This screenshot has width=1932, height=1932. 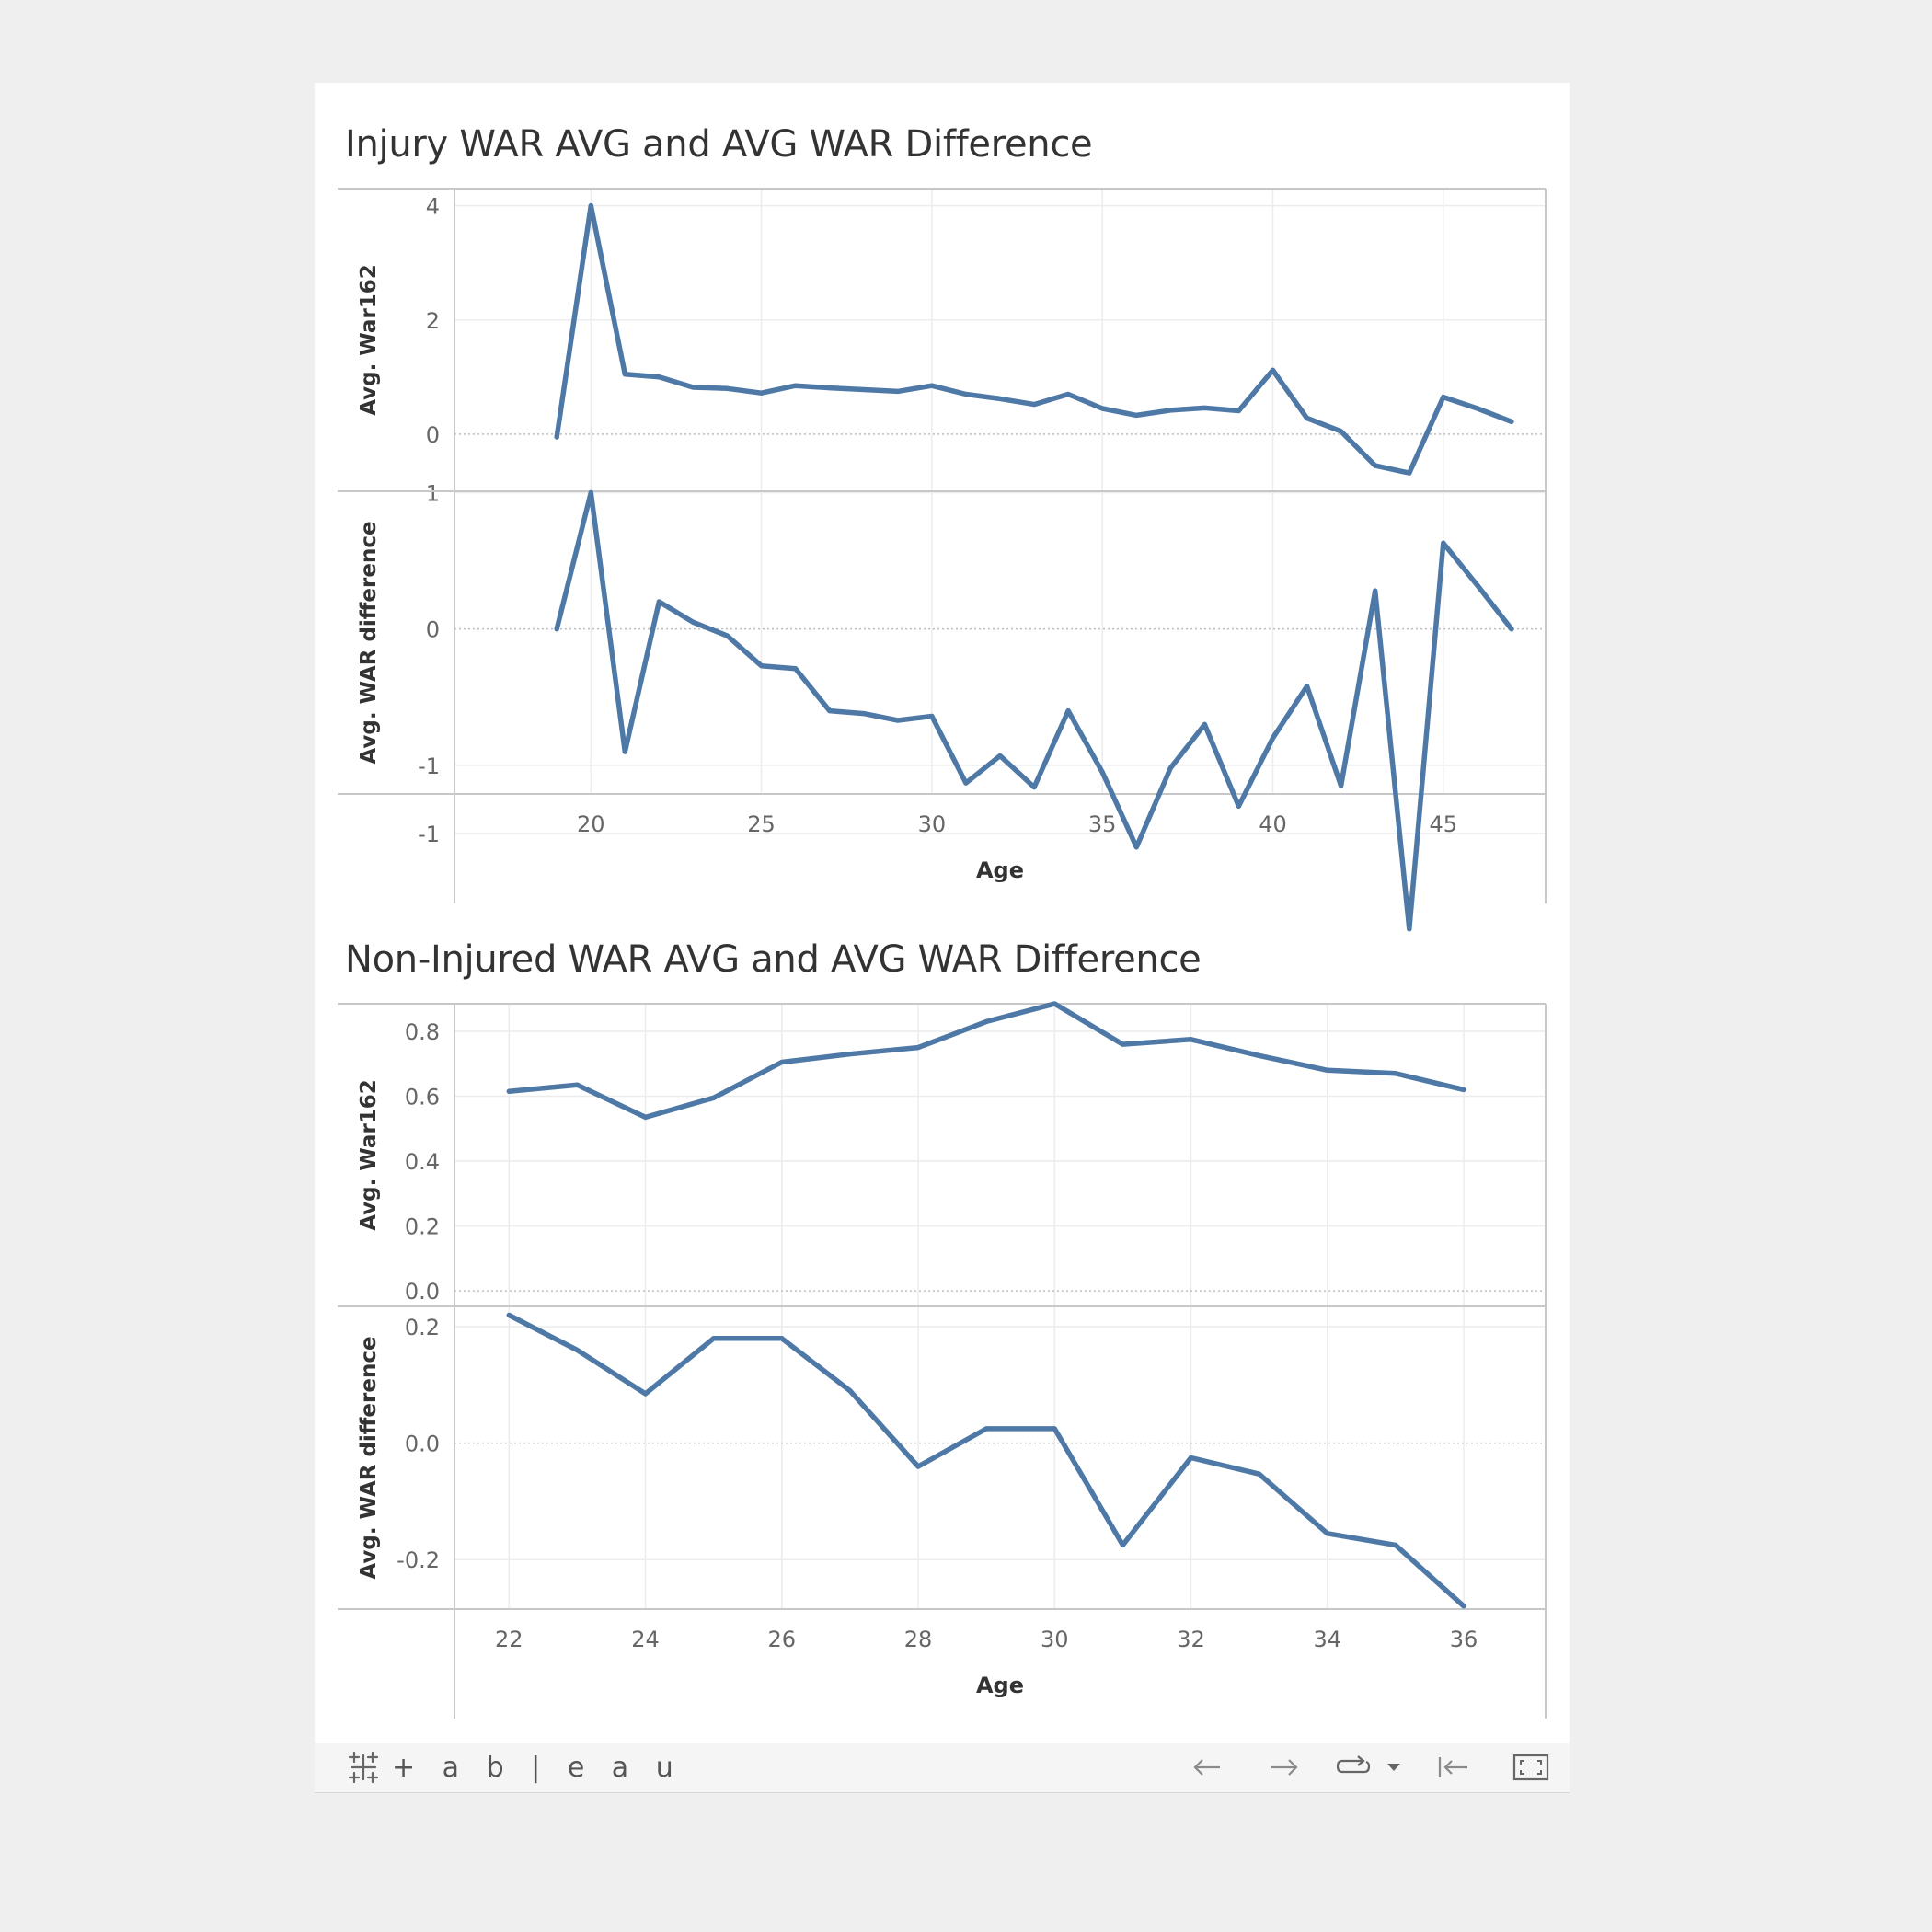 I want to click on tableau-logo-icon, so click(x=363, y=1767).